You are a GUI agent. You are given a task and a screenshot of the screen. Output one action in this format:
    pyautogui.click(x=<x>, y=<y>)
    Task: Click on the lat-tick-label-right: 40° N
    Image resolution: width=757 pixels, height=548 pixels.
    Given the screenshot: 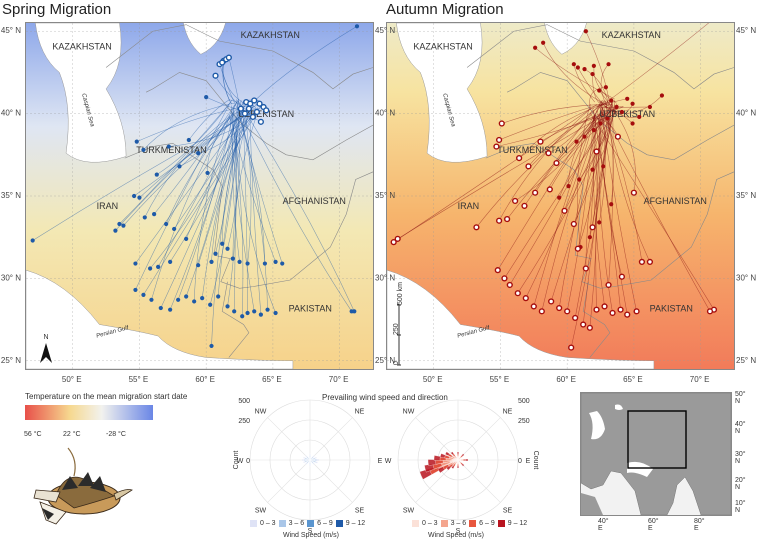 What is the action you would take?
    pyautogui.click(x=746, y=113)
    